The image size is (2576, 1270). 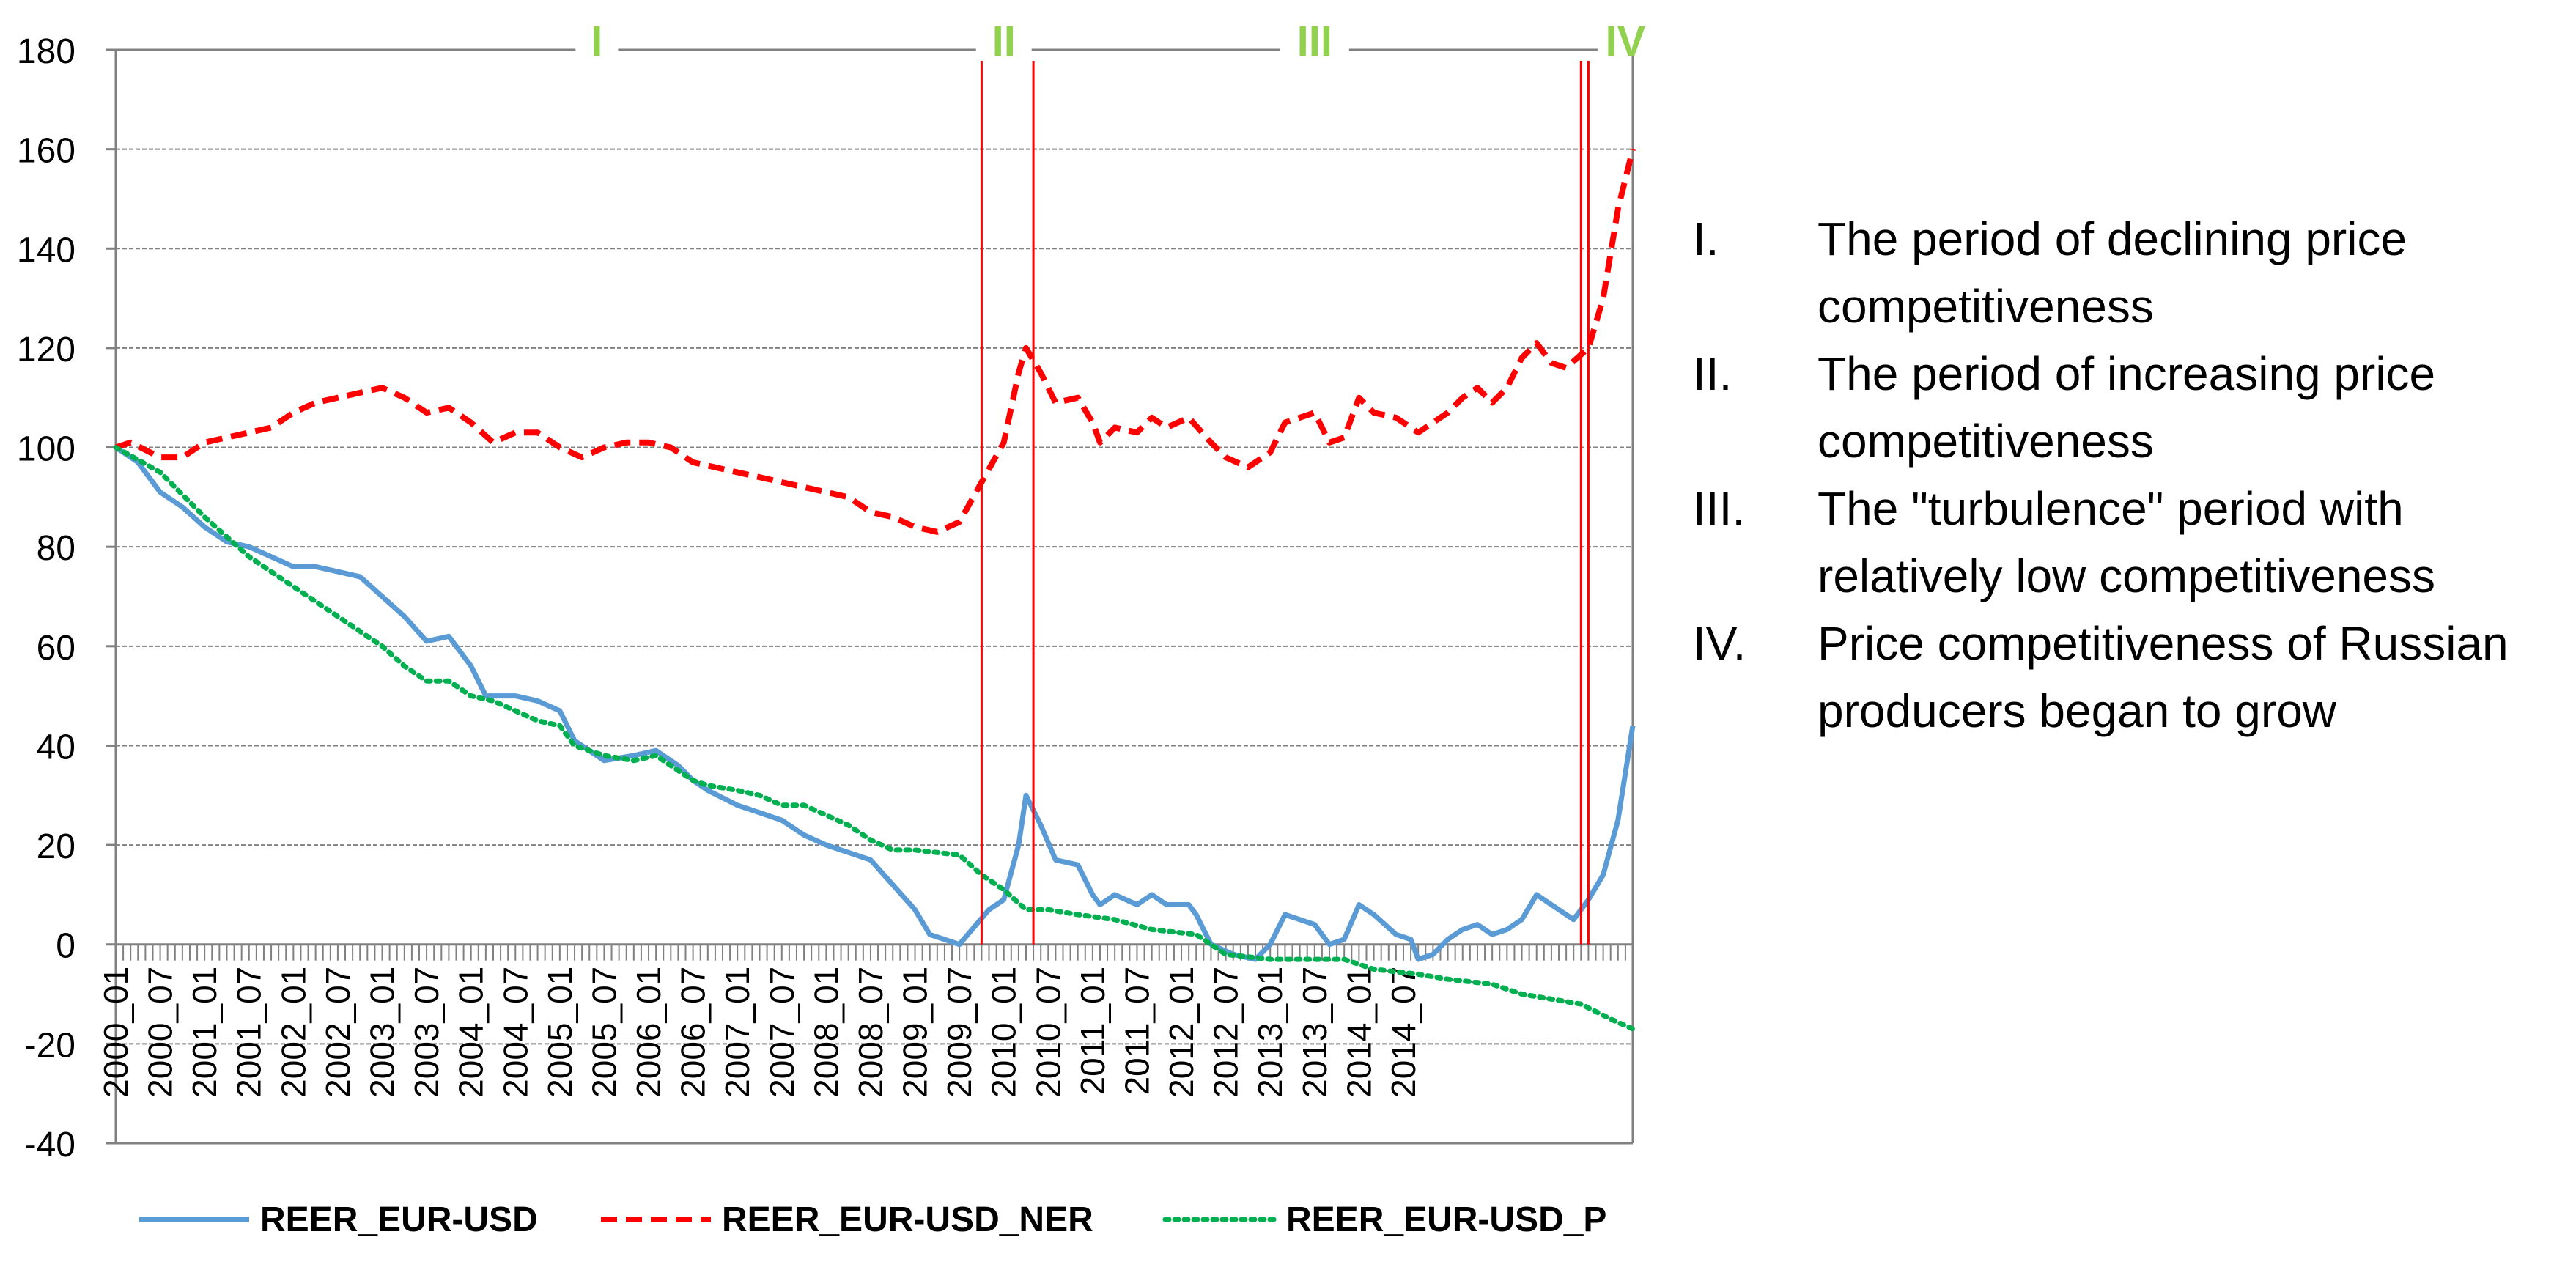 What do you see at coordinates (249, 1032) in the screenshot?
I see `x-tick-label: 2001_07` at bounding box center [249, 1032].